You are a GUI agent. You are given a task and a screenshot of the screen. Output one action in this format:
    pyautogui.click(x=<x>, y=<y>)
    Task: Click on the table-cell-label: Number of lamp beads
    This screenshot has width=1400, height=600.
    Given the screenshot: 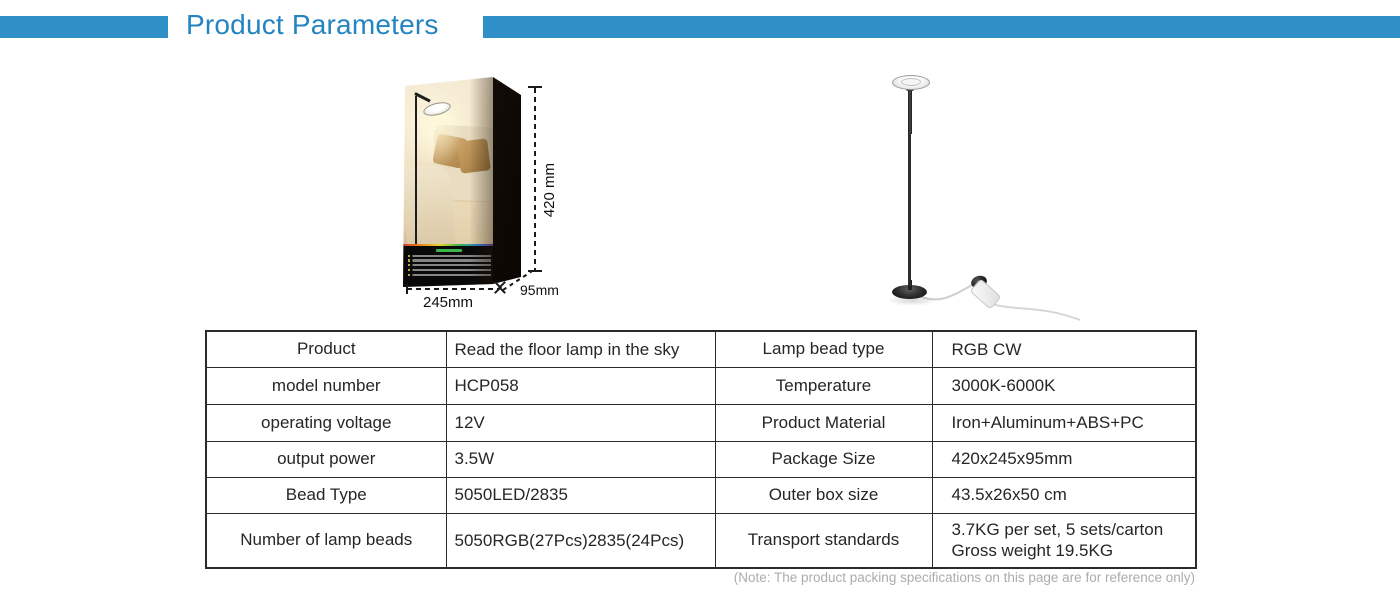 What is the action you would take?
    pyautogui.click(x=326, y=540)
    